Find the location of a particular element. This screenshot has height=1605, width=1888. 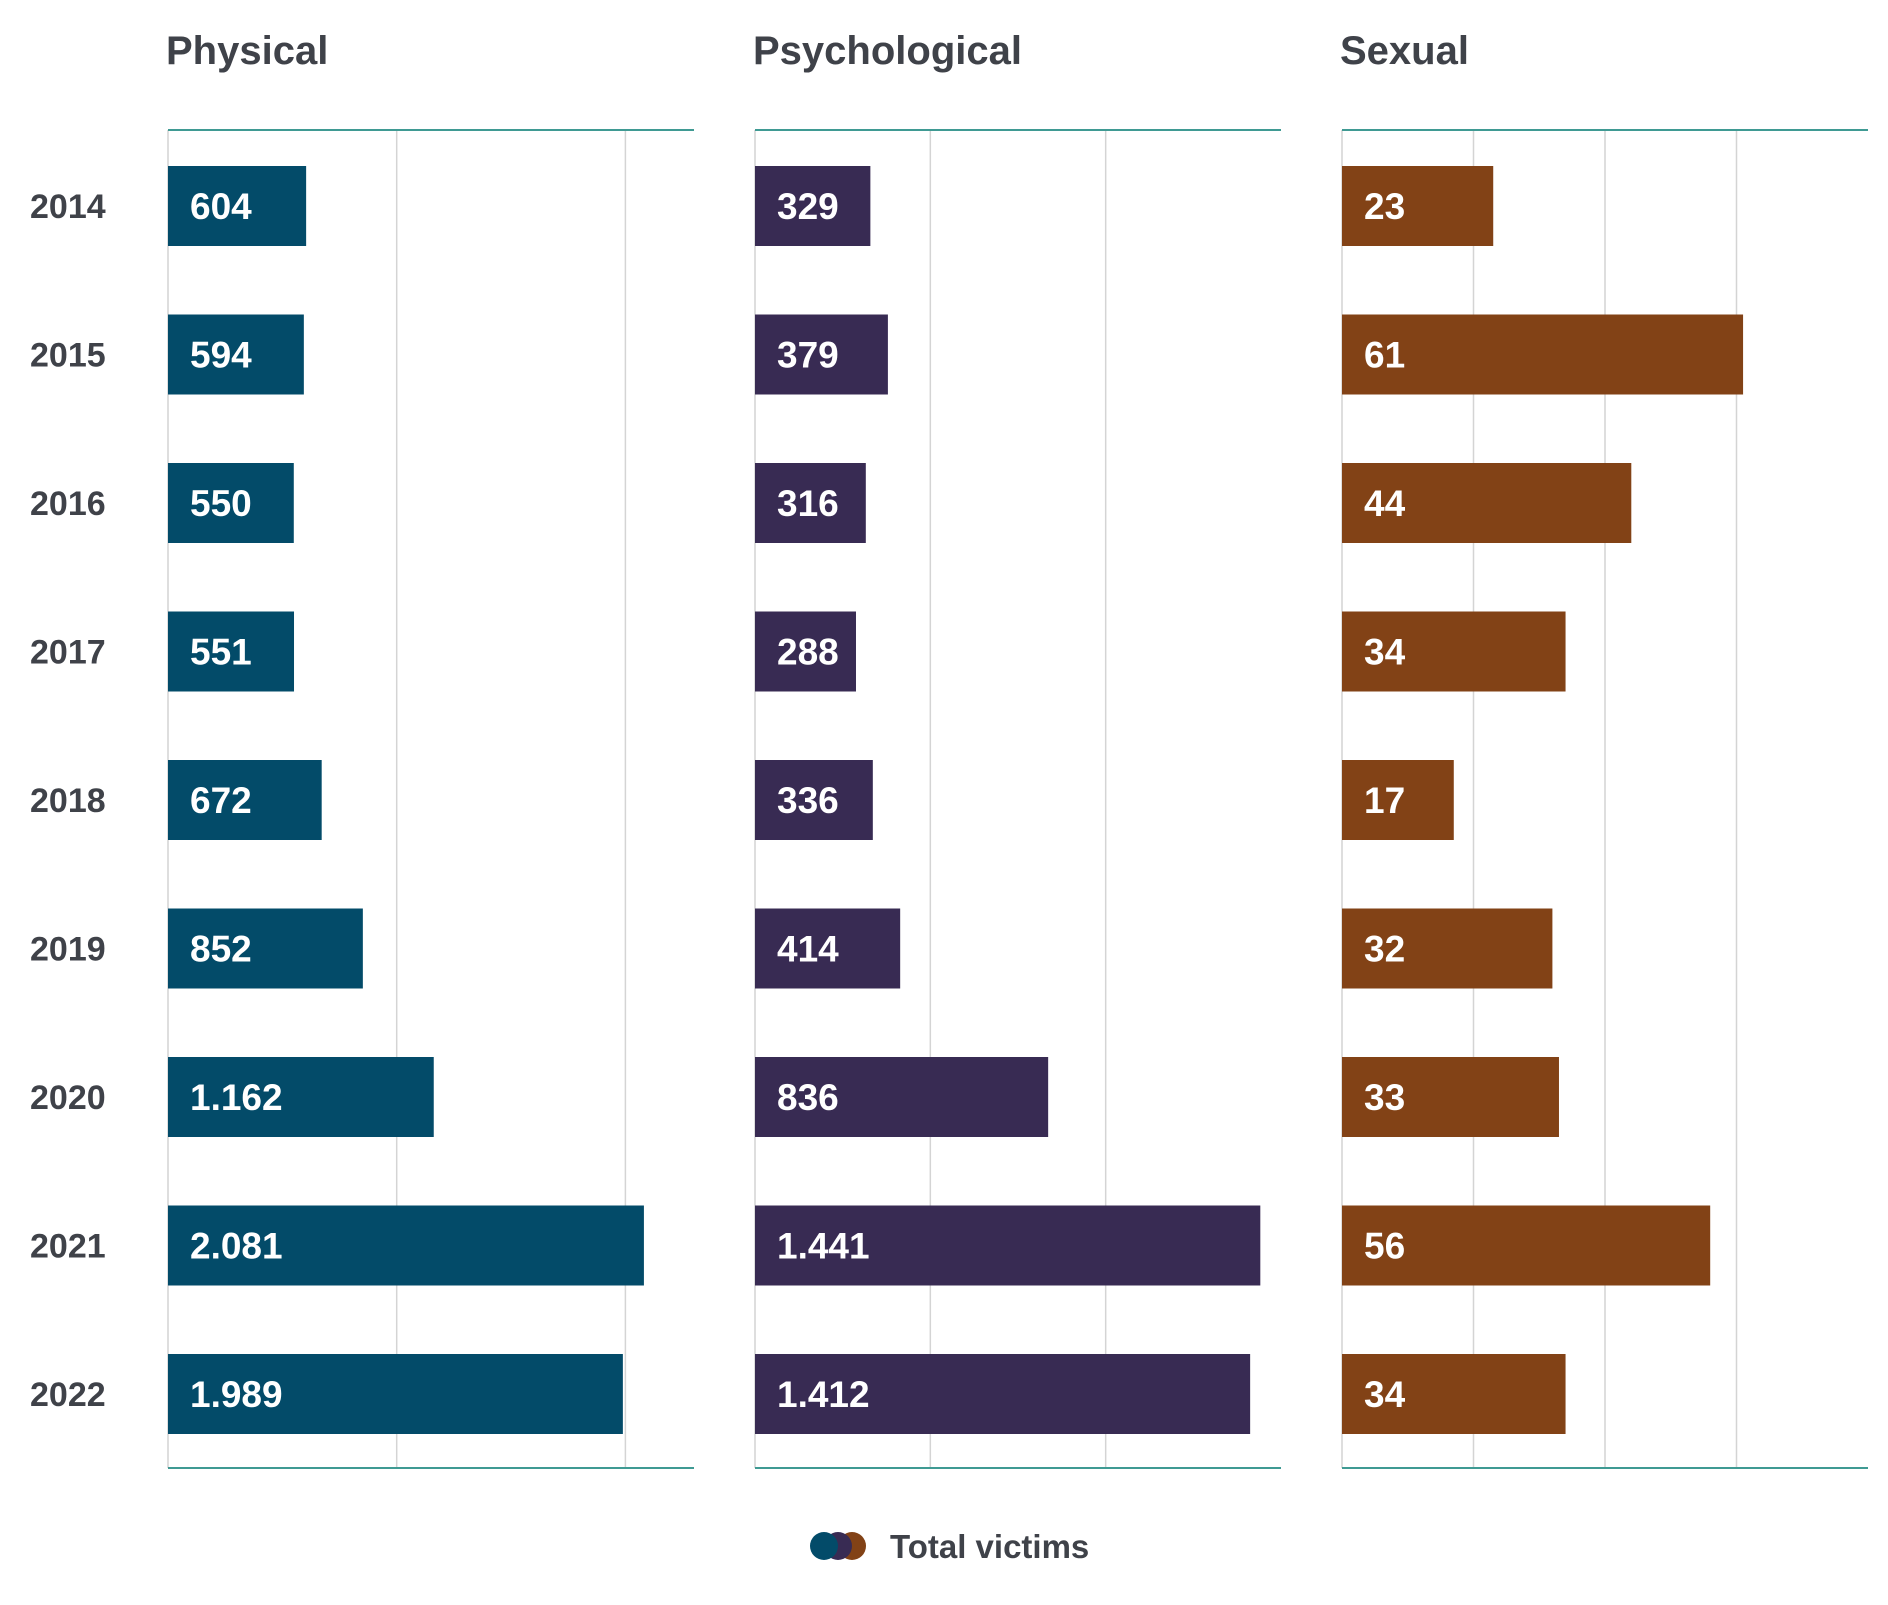

year-labels: 2014 2015 2016 2017 2018 2019 2020 2021 2022 is located at coordinates (68, 801).